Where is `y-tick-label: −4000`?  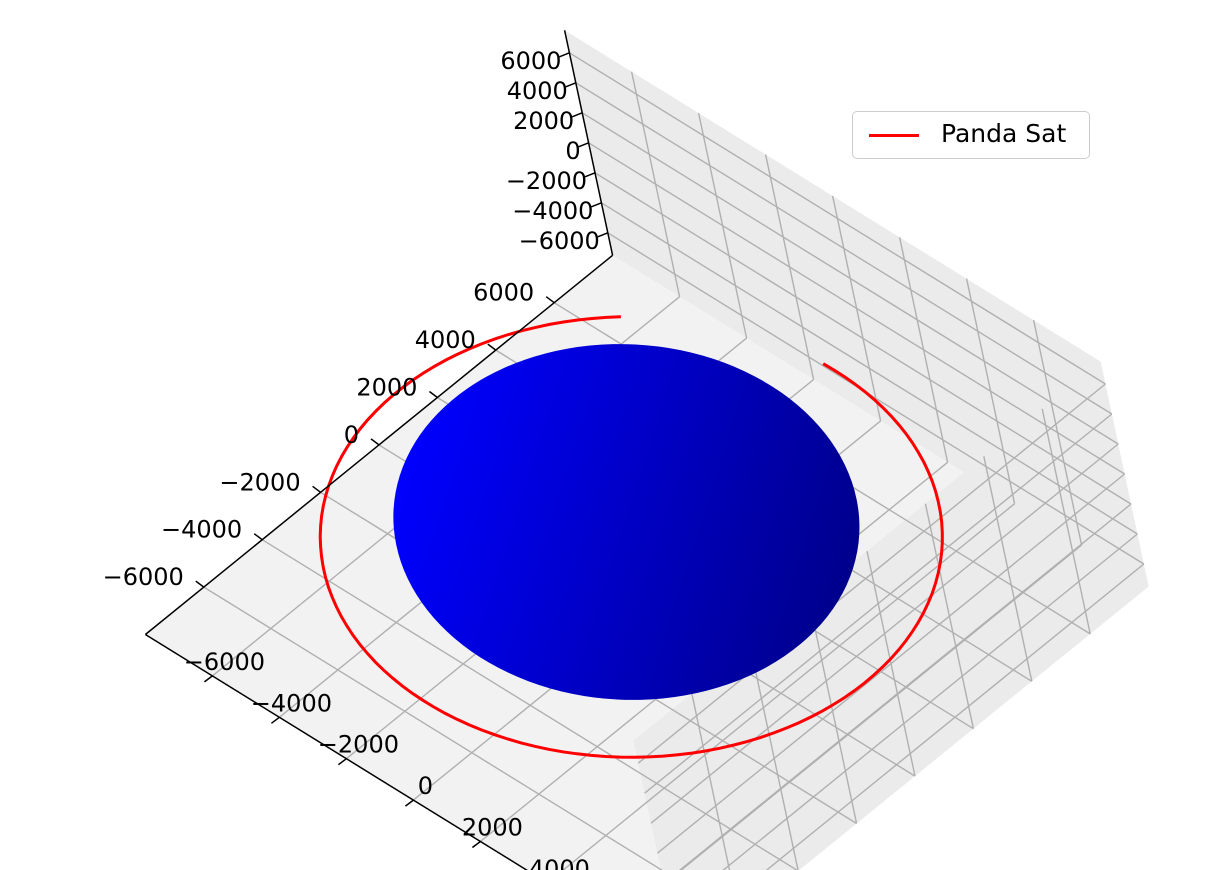
y-tick-label: −4000 is located at coordinates (201, 530).